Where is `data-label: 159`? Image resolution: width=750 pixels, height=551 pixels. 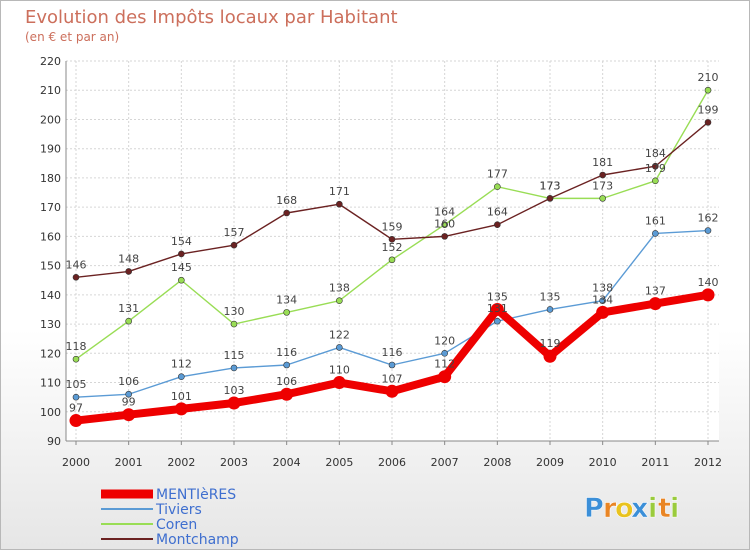 data-label: 159 is located at coordinates (392, 226).